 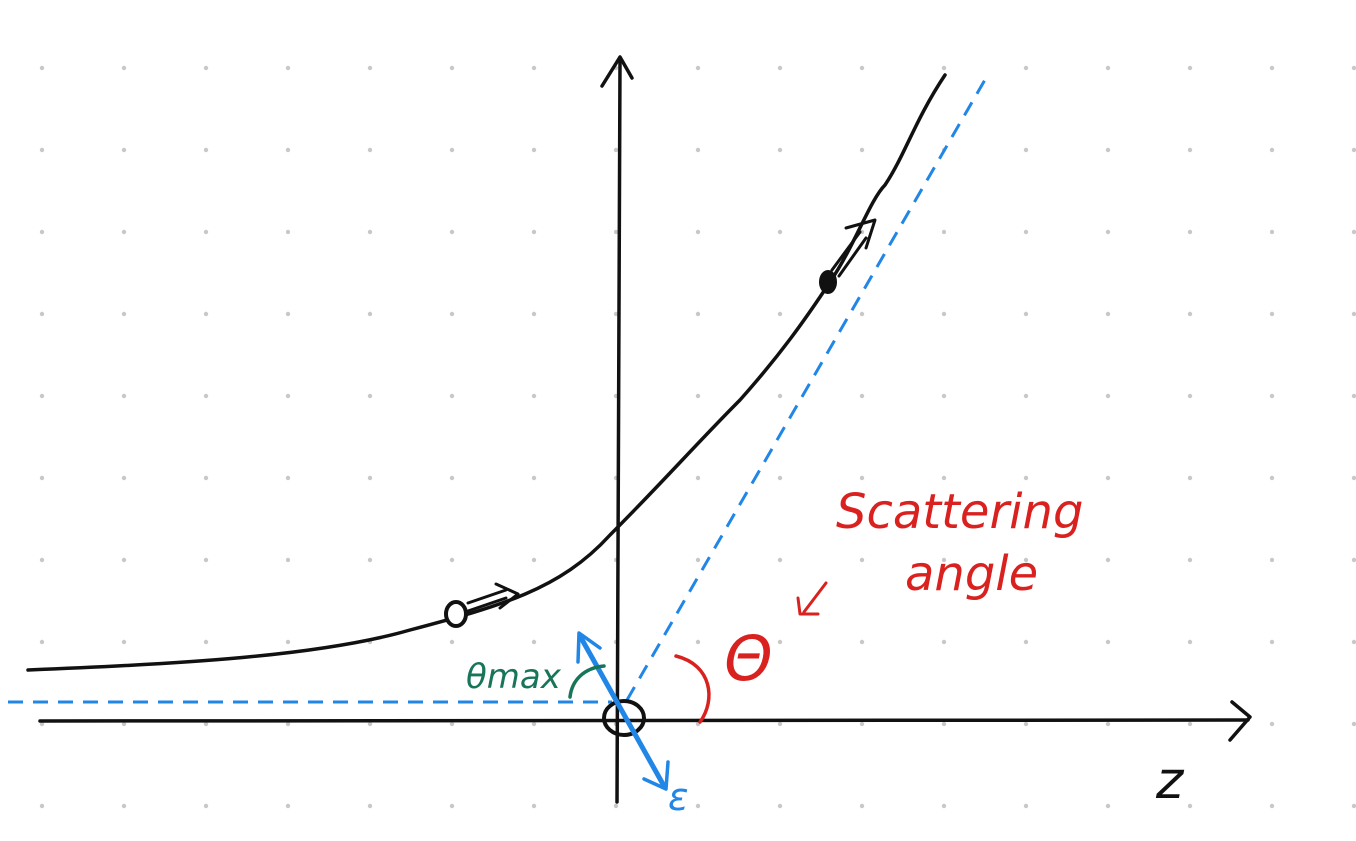 I want to click on theta-angle-arc, so click(x=692, y=689).